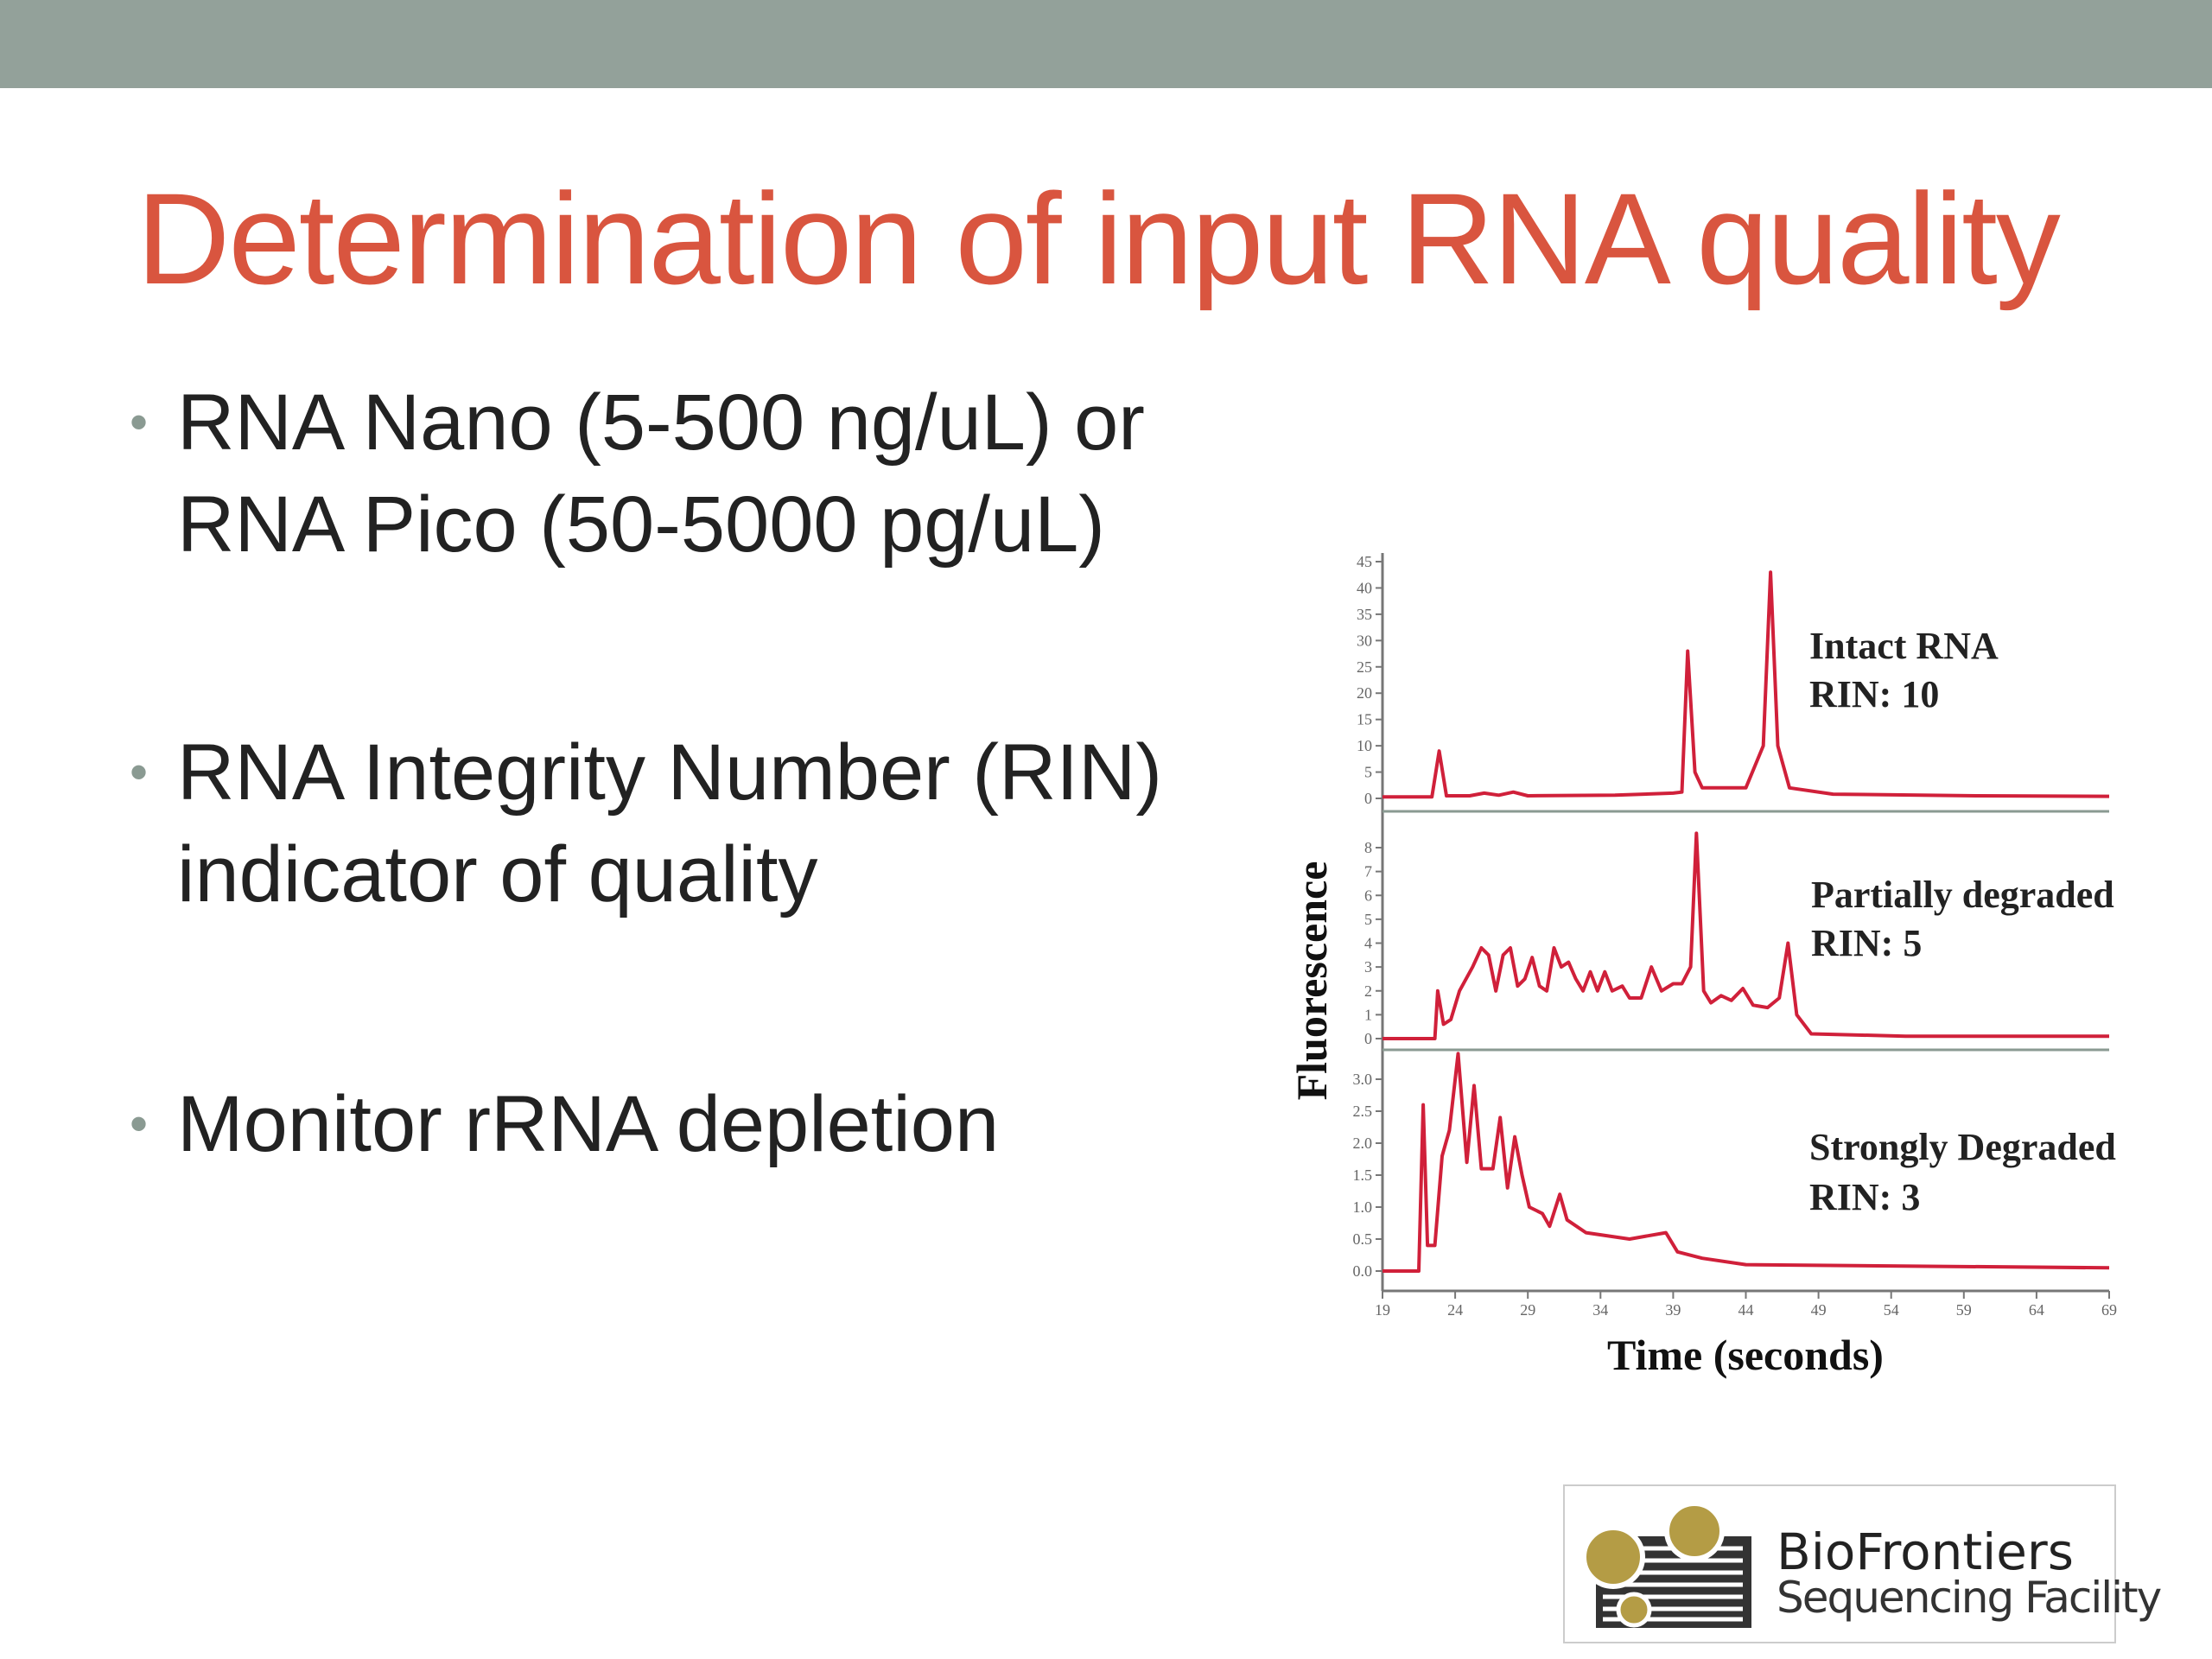  I want to click on y-tick-label: 35, so click(1364, 614).